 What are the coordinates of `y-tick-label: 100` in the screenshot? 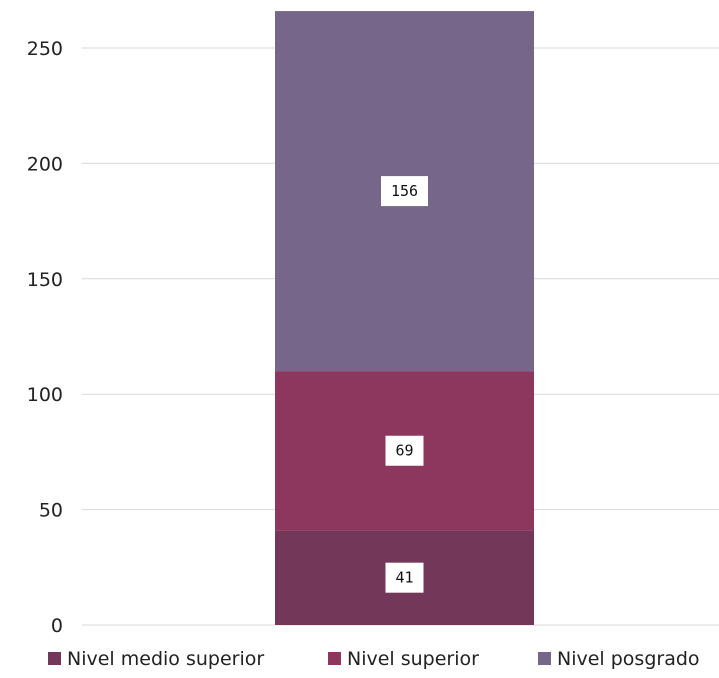 It's located at (45, 395).